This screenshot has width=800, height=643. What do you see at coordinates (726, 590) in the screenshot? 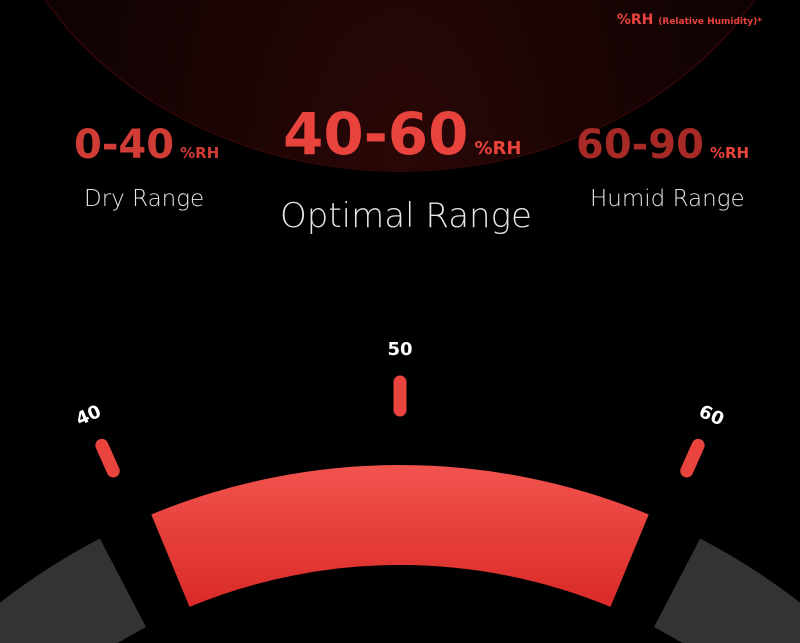
I see `humid-segment` at bounding box center [726, 590].